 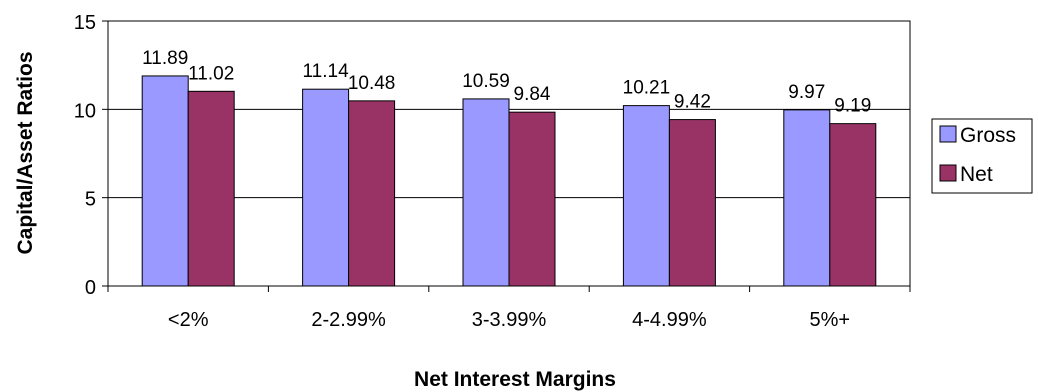 I want to click on legend: Gross Net, so click(x=982, y=156).